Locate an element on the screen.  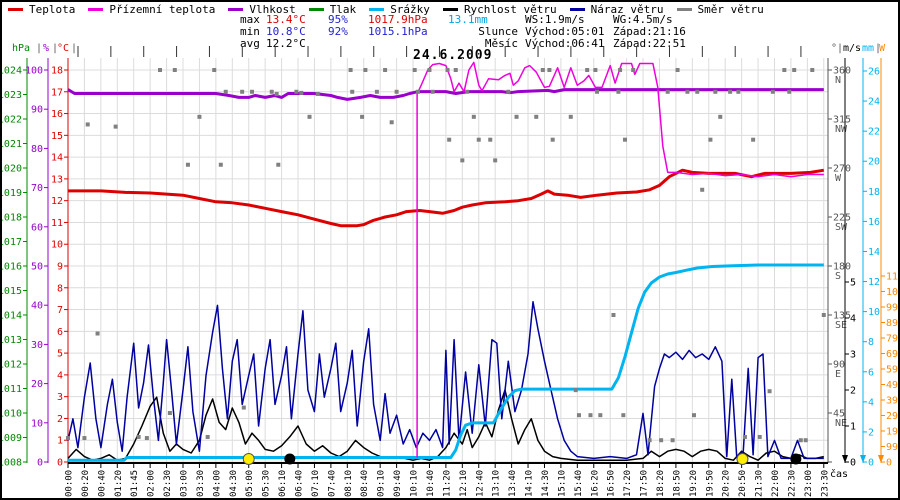
stat-label: avg is located at coordinates (250, 43).